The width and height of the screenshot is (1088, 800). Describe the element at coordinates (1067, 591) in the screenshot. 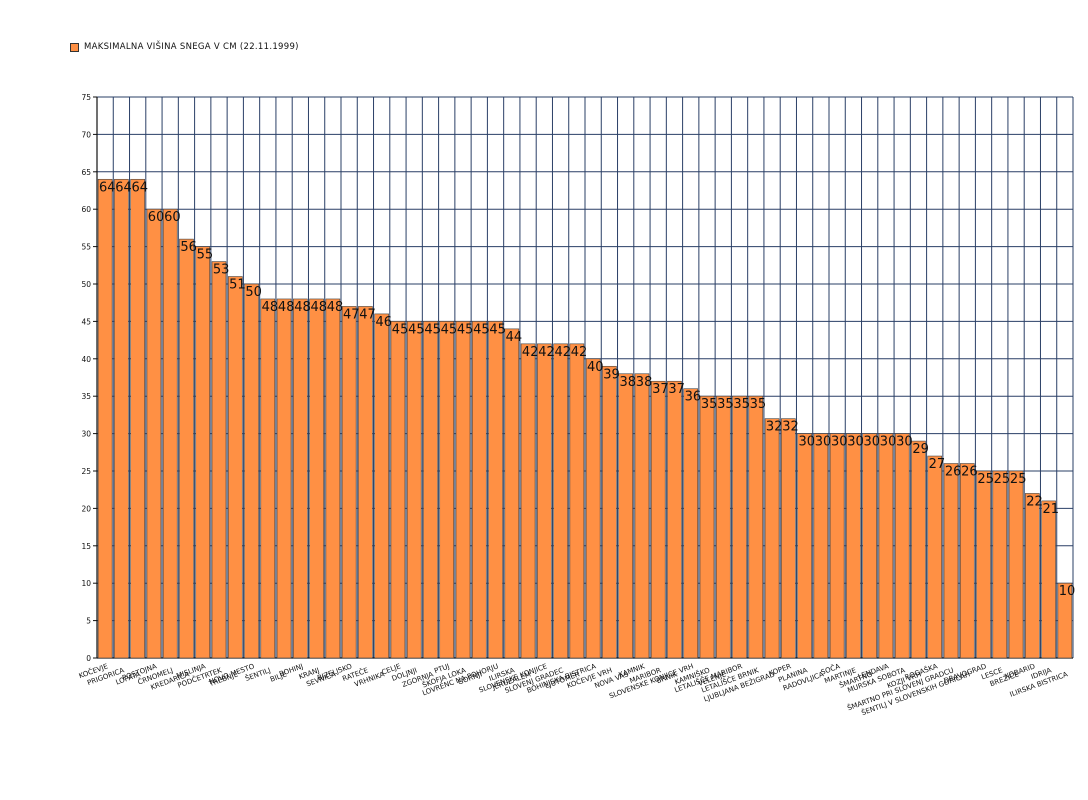

I see `data-label: 10` at that location.